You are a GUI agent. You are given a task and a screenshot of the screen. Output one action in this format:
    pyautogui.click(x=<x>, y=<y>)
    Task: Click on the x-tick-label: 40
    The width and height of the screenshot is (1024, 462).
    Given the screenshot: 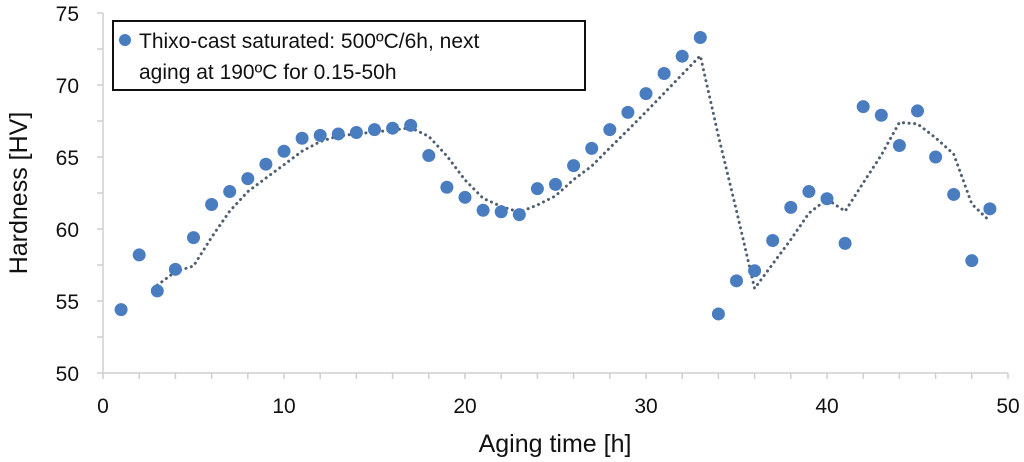 What is the action you would take?
    pyautogui.click(x=826, y=406)
    